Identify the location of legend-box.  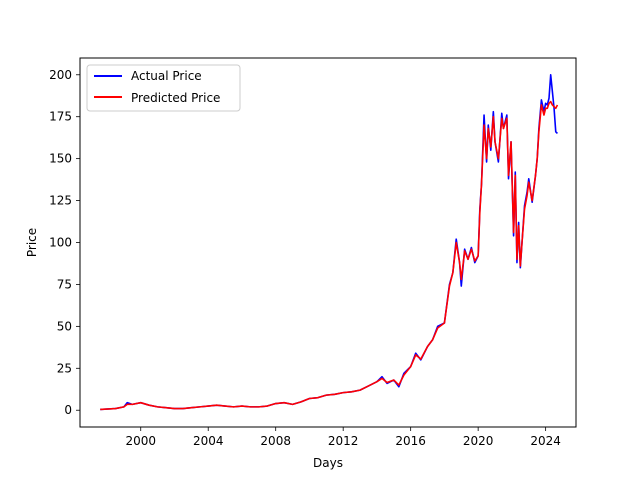
(163, 88).